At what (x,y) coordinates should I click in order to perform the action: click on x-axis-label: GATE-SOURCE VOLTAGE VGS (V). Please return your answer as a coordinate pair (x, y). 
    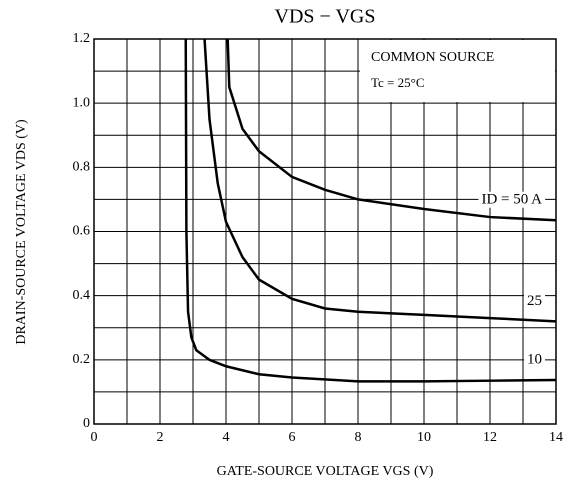
    Looking at the image, I should click on (325, 471).